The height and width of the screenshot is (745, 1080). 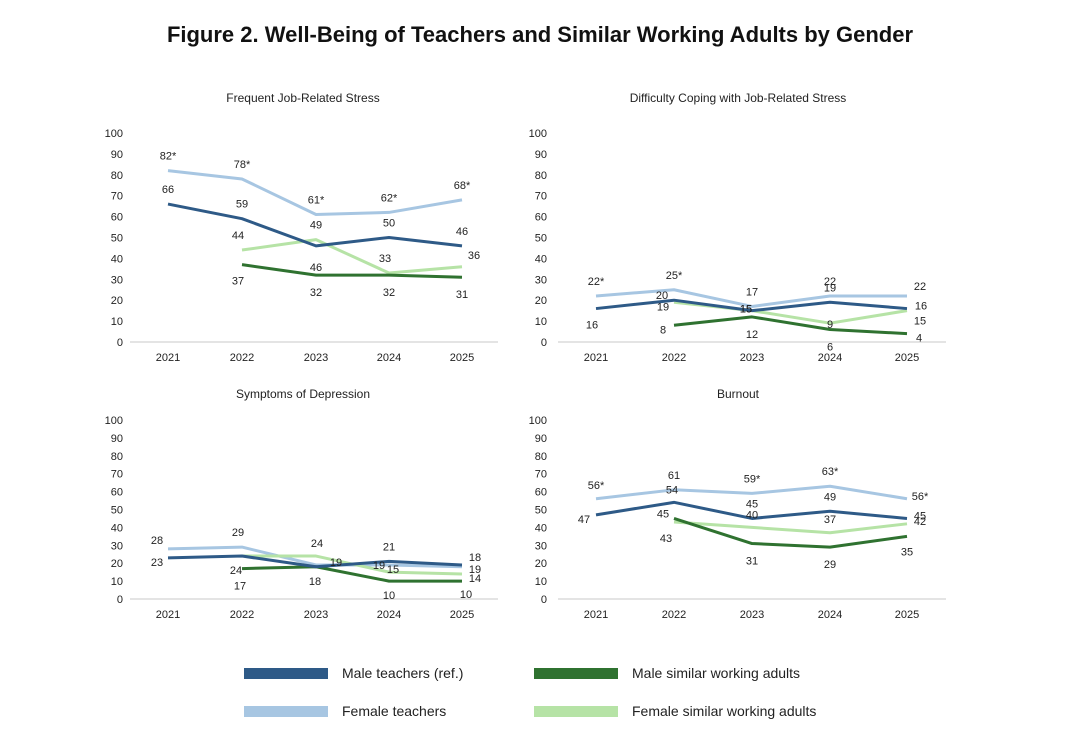 What do you see at coordinates (389, 547) in the screenshot?
I see `data-label: 21` at bounding box center [389, 547].